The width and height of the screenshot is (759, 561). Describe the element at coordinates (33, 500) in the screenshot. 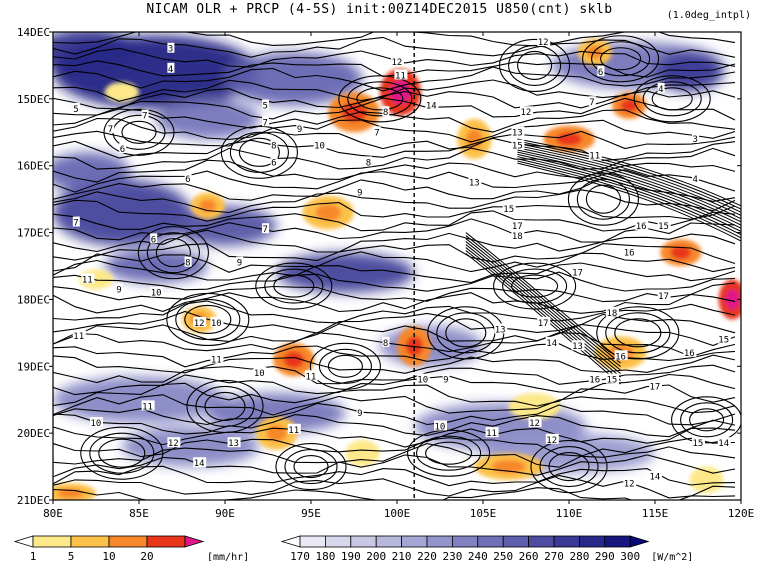

I see `y-tick-label: 21DEC` at that location.